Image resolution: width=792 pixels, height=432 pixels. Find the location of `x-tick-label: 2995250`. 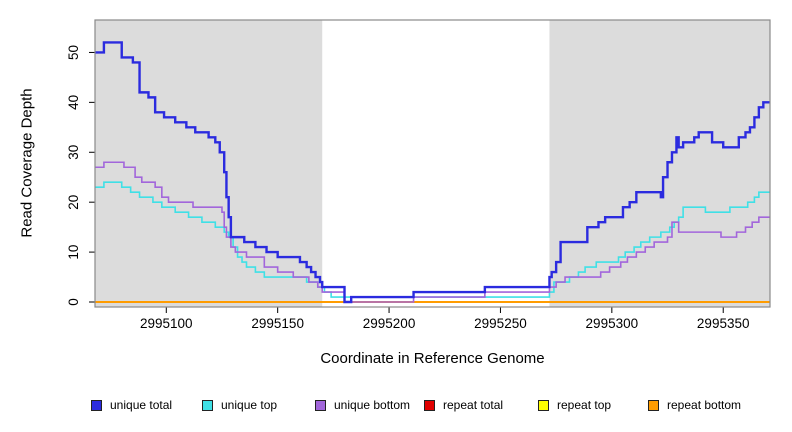

x-tick-label: 2995250 is located at coordinates (500, 323).